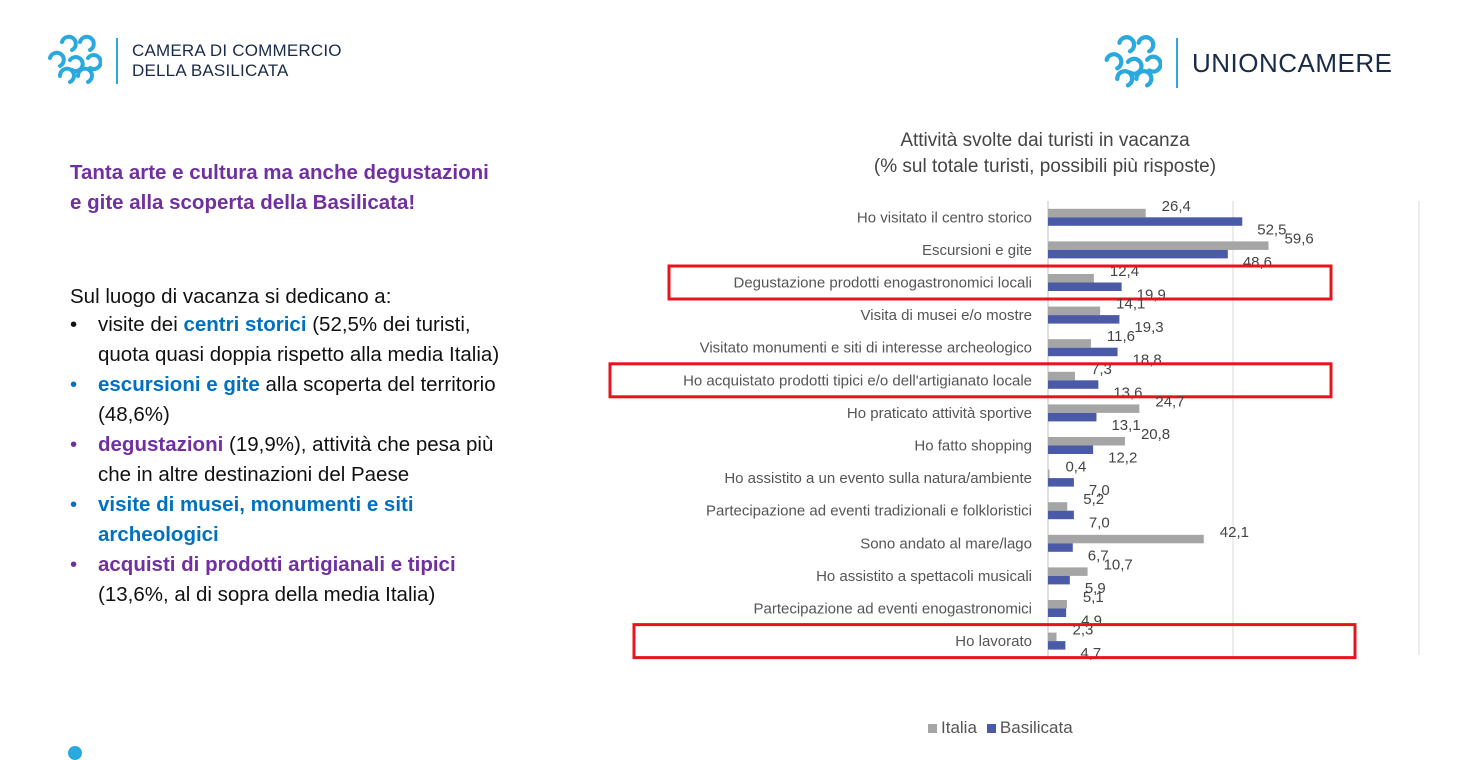 The width and height of the screenshot is (1484, 760). Describe the element at coordinates (237, 50) in the screenshot. I see `logo-line-1: CAMERA DI COMMERCIO` at that location.